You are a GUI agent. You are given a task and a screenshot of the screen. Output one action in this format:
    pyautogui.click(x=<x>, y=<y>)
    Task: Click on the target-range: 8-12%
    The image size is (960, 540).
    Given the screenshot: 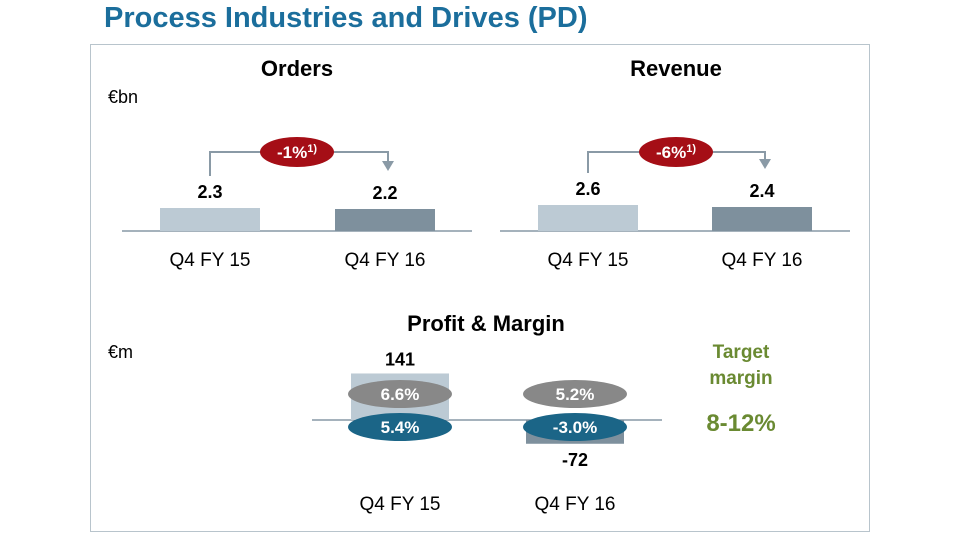 What is the action you would take?
    pyautogui.click(x=740, y=423)
    